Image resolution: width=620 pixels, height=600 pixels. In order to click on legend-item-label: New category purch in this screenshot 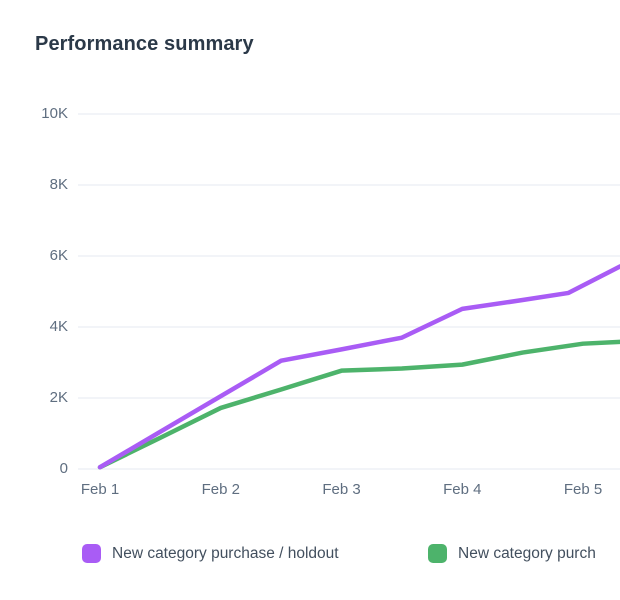, I will do `click(527, 553)`.